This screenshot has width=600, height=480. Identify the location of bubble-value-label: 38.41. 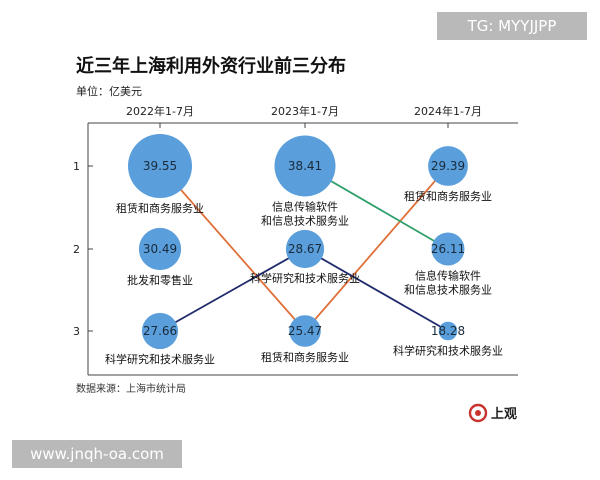
(305, 166).